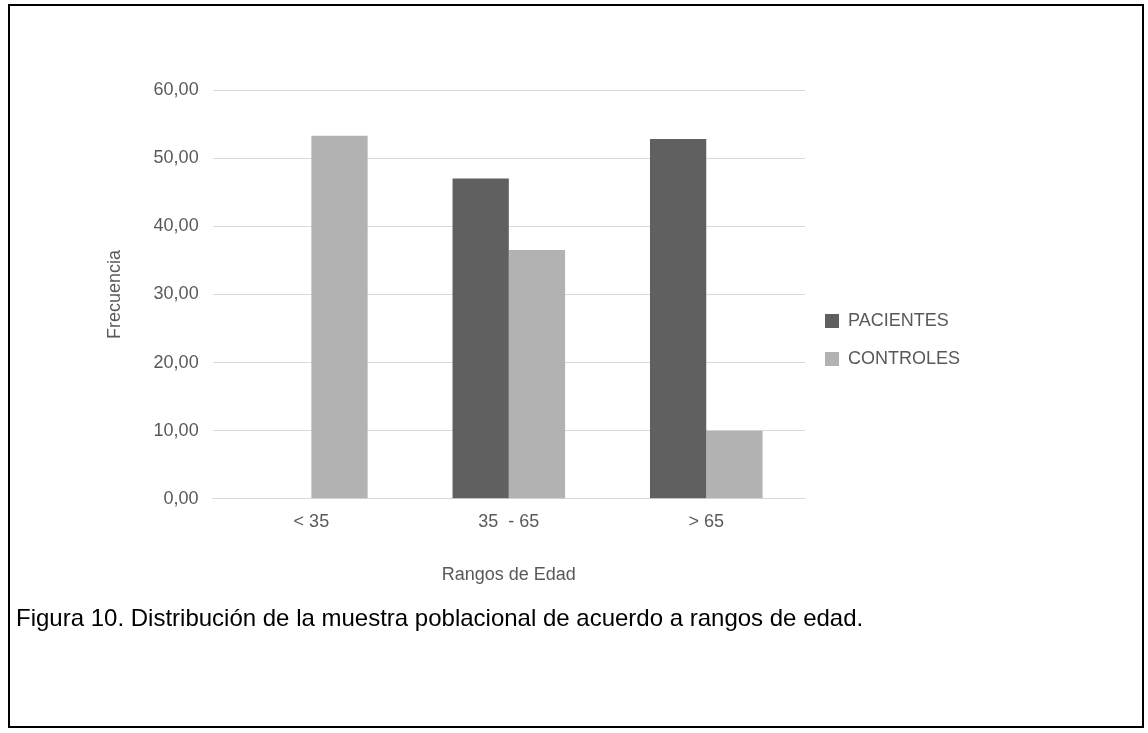 This screenshot has height=733, width=1148. Describe the element at coordinates (509, 520) in the screenshot. I see `x-tick-label: 35 - 65` at that location.